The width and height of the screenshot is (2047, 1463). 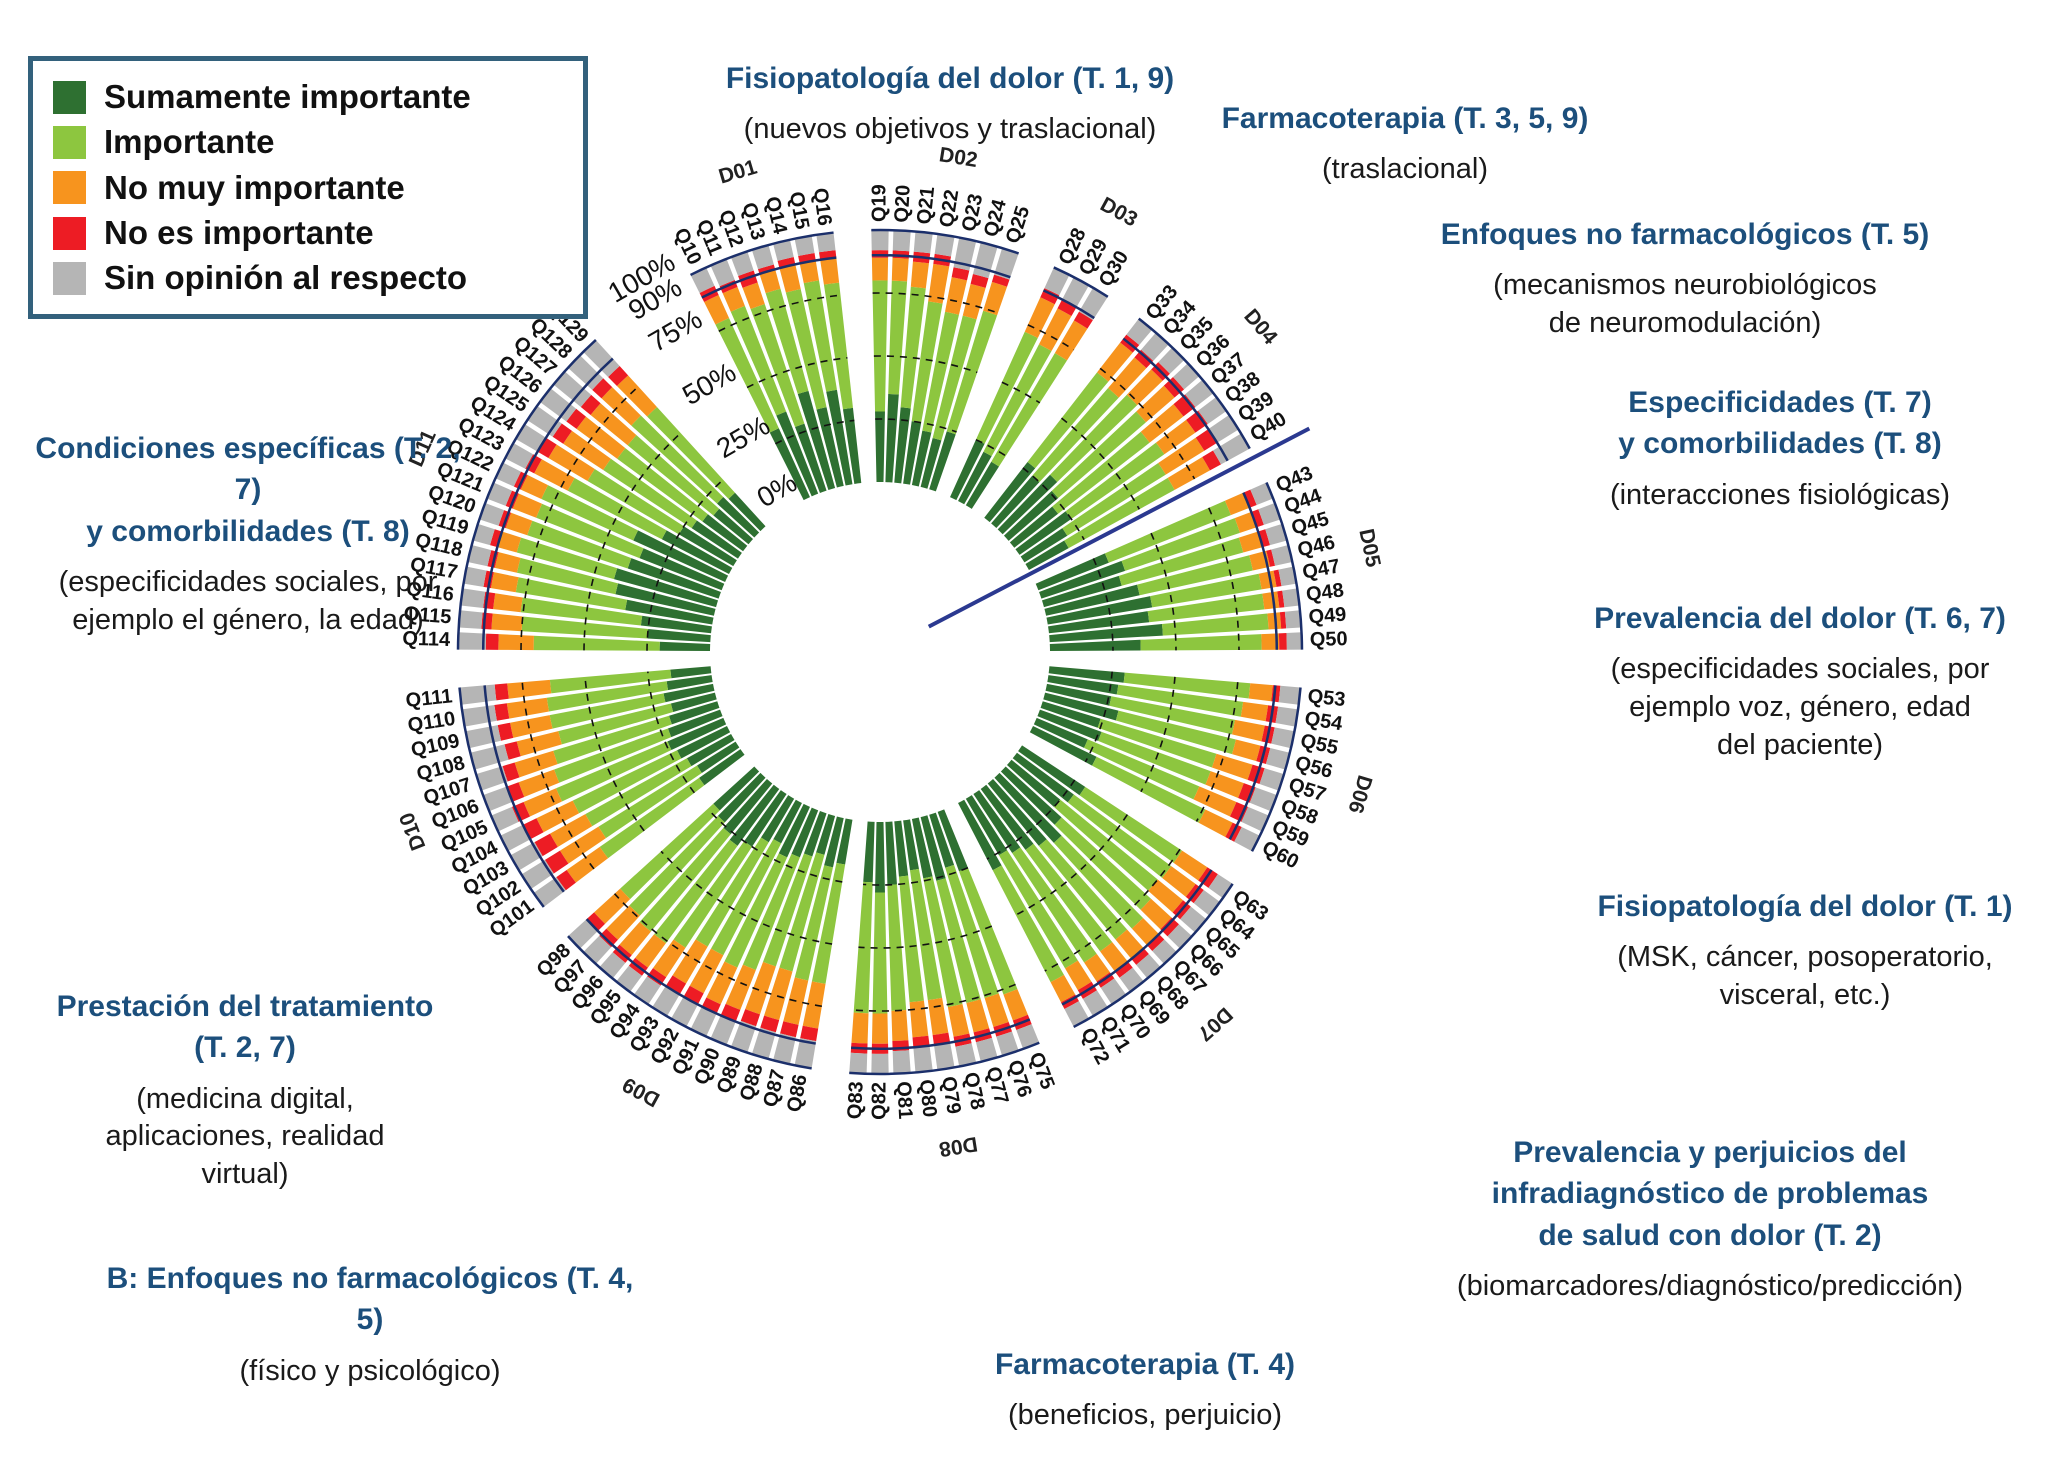 What do you see at coordinates (1118, 212) in the screenshot?
I see `domain-label: D03` at bounding box center [1118, 212].